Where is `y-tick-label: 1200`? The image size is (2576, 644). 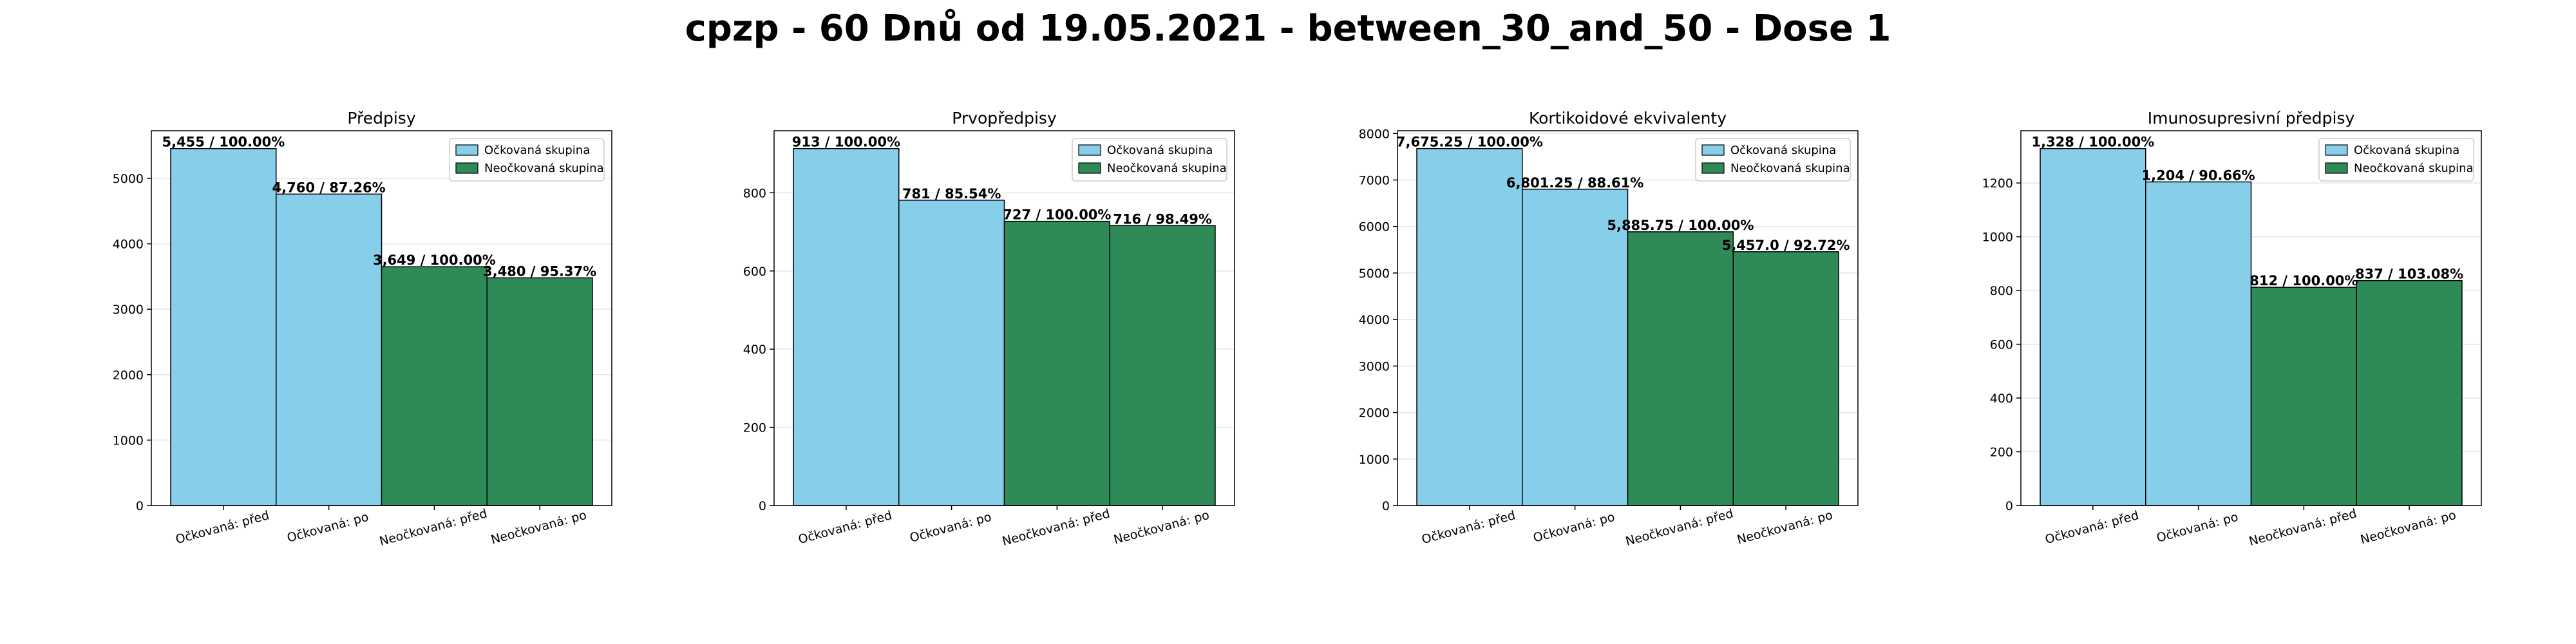 y-tick-label: 1200 is located at coordinates (1997, 183).